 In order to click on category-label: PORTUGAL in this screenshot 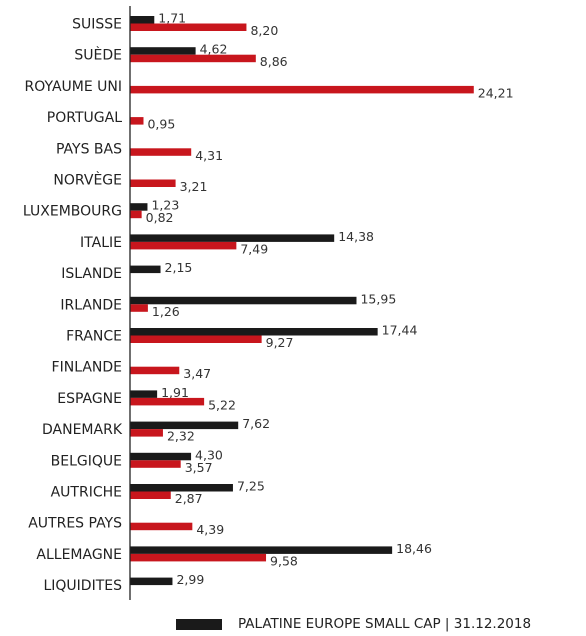, I will do `click(84, 118)`.